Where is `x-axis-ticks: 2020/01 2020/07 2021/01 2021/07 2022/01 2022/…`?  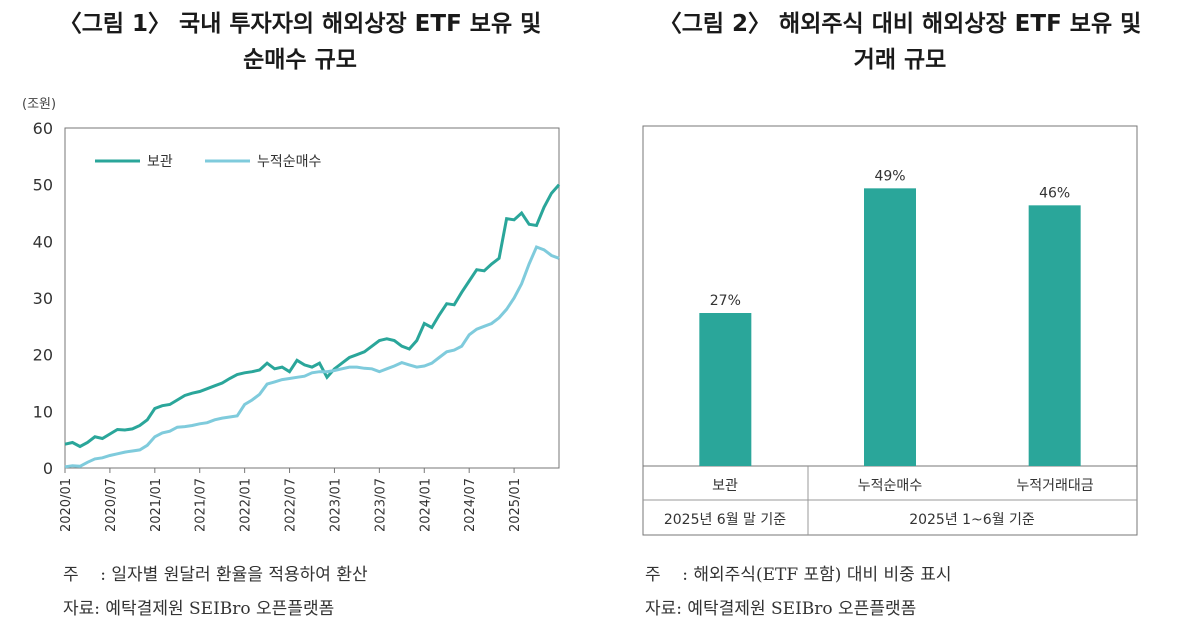 x-axis-ticks: 2020/01 2020/07 2021/01 2021/07 2022/01 2022/… is located at coordinates (291, 500).